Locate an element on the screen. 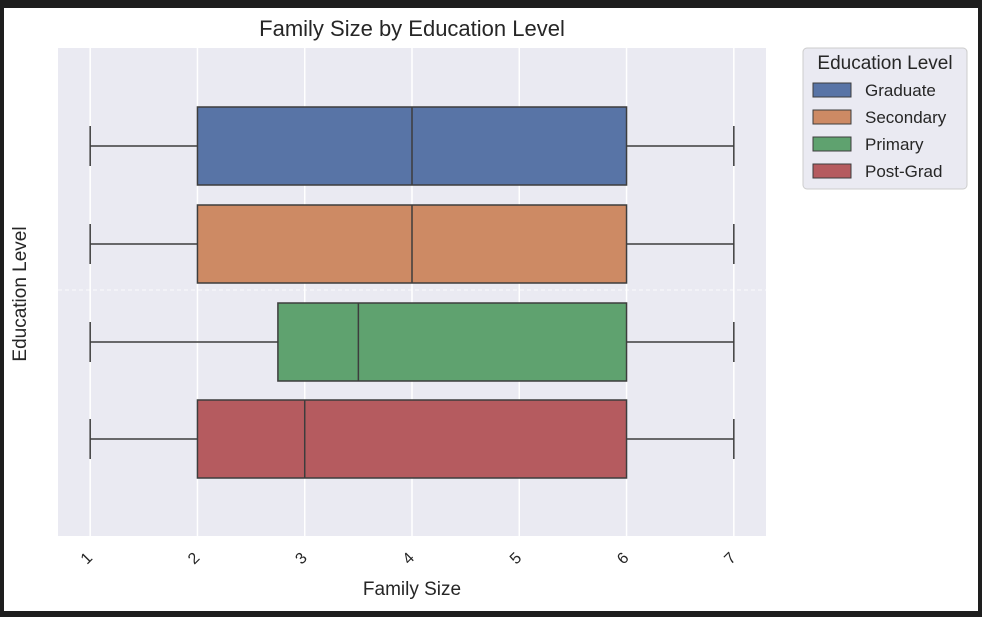 The width and height of the screenshot is (982, 617). legend-entry: Post-Grad is located at coordinates (903, 171).